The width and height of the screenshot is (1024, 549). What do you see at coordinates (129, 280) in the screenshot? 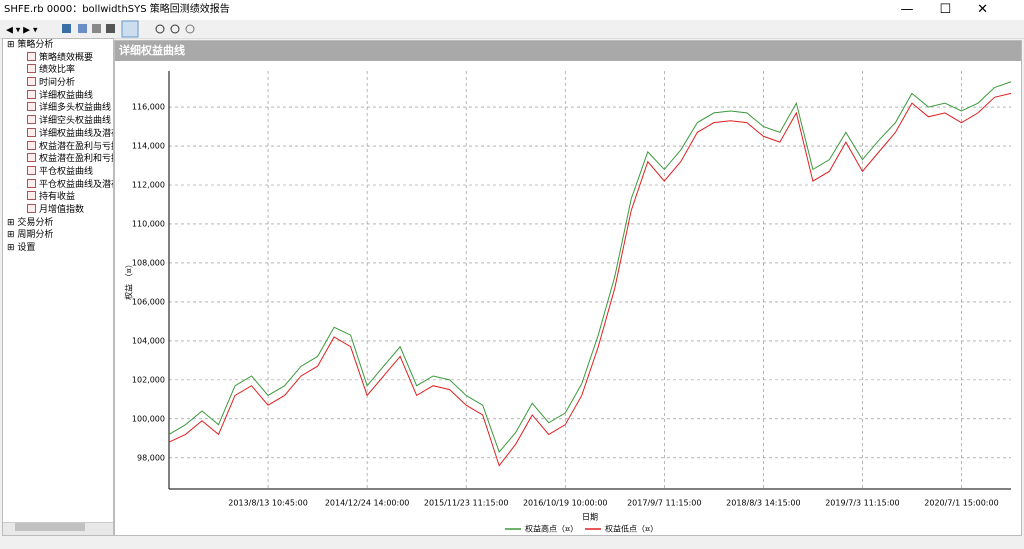
I see `y-axis-label: 权益 （¤）` at bounding box center [129, 280].